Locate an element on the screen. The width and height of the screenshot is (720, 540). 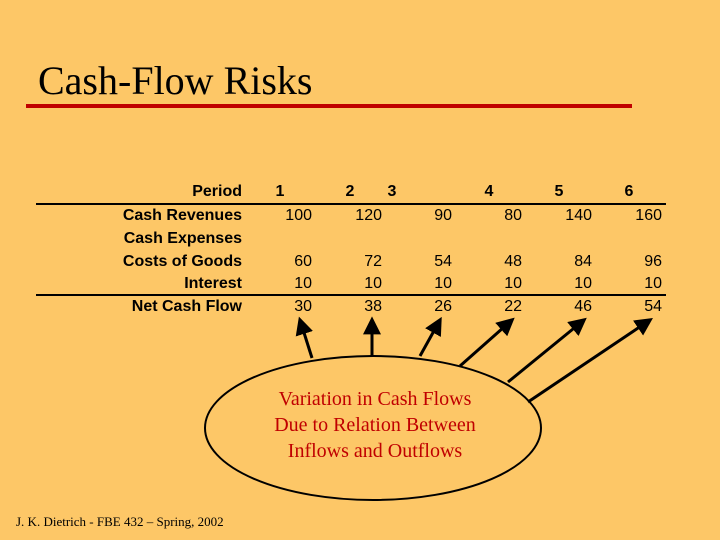
period-header-5: 5 is located at coordinates (559, 191).